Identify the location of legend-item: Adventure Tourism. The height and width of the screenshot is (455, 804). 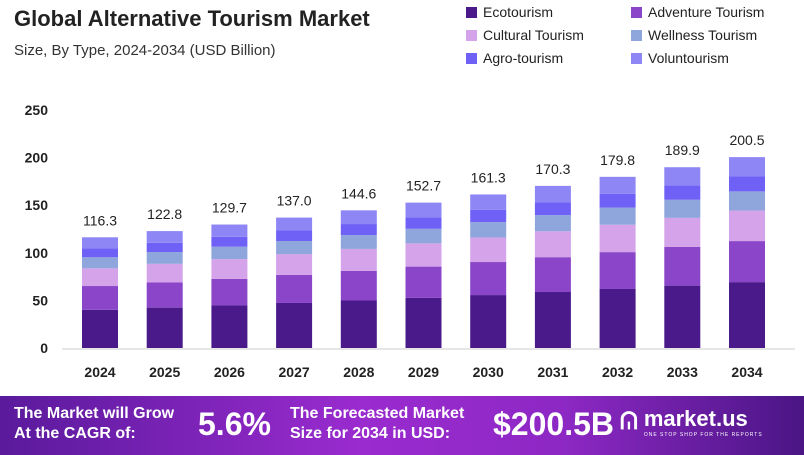
(713, 12).